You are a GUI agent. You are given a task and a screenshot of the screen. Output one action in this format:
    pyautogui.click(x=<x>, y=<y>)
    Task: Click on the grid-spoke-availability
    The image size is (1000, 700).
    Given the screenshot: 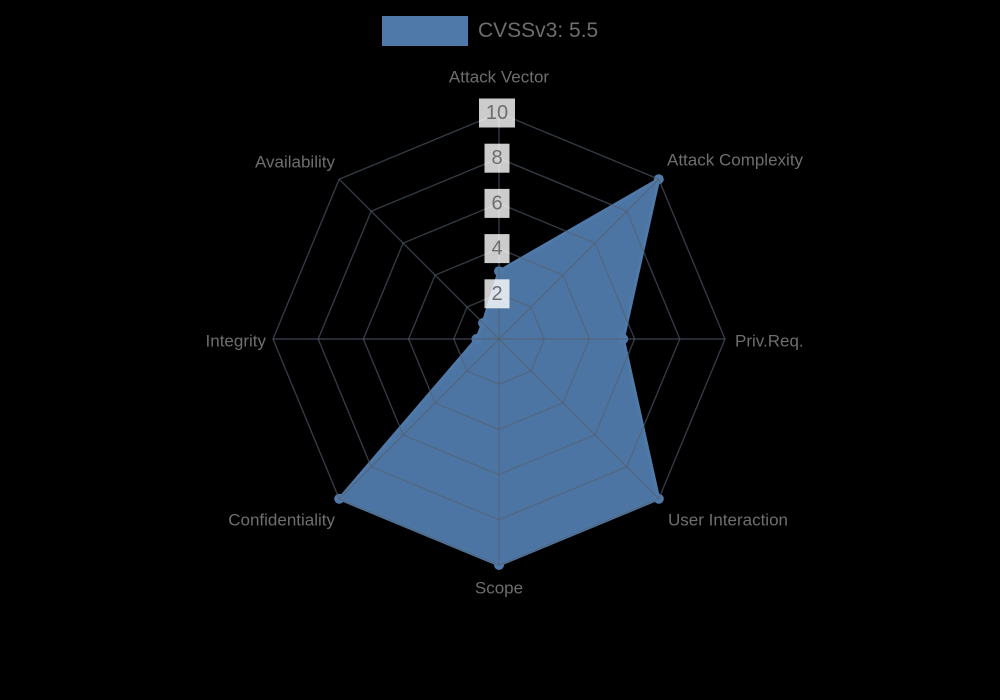 What is the action you would take?
    pyautogui.click(x=419, y=259)
    